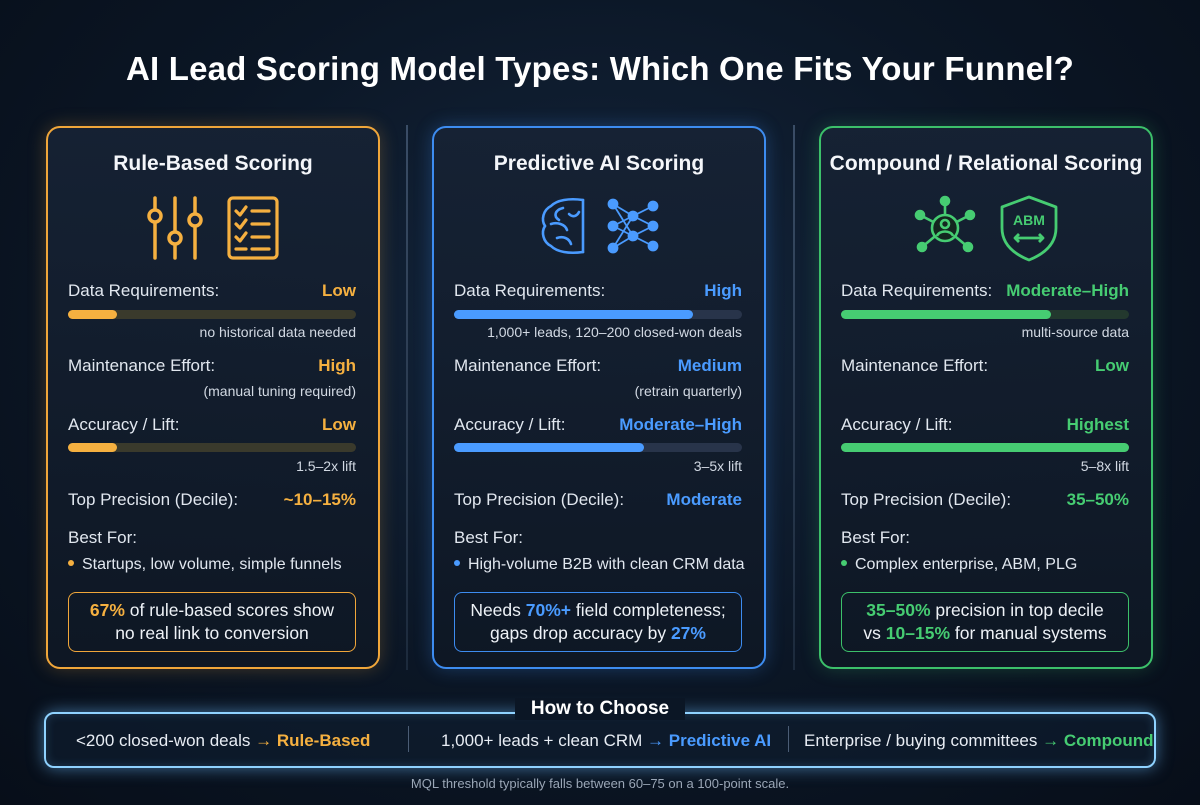  What do you see at coordinates (548, 610) in the screenshot?
I see `callout-highlight: 70%+` at bounding box center [548, 610].